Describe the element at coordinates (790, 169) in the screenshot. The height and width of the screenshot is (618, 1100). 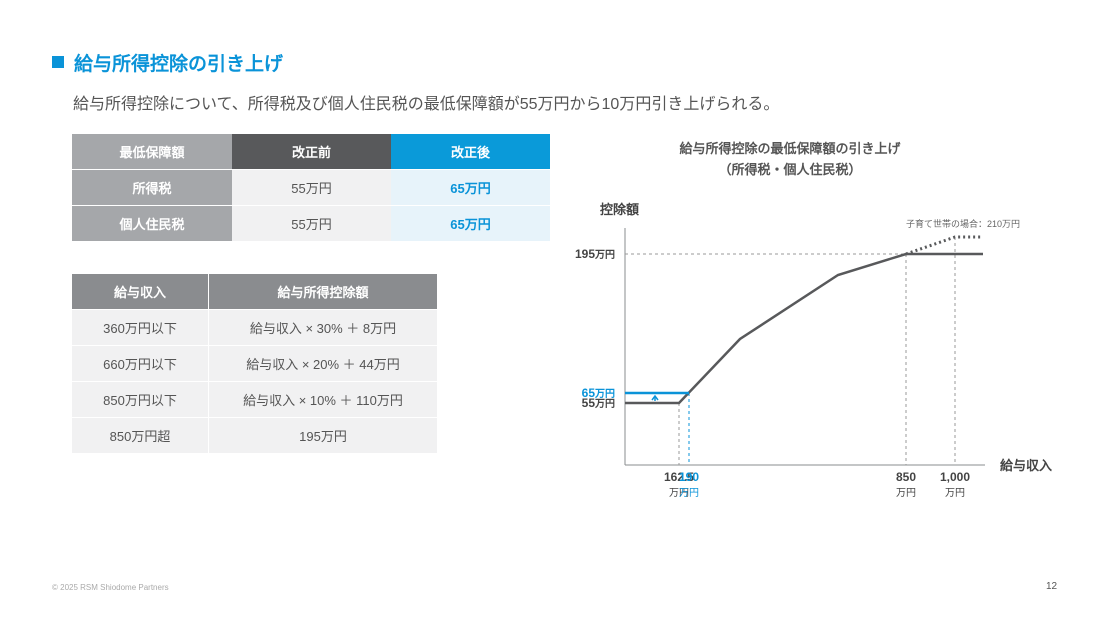
I see `chart-subtitle: （所得税・個人住民税）` at that location.